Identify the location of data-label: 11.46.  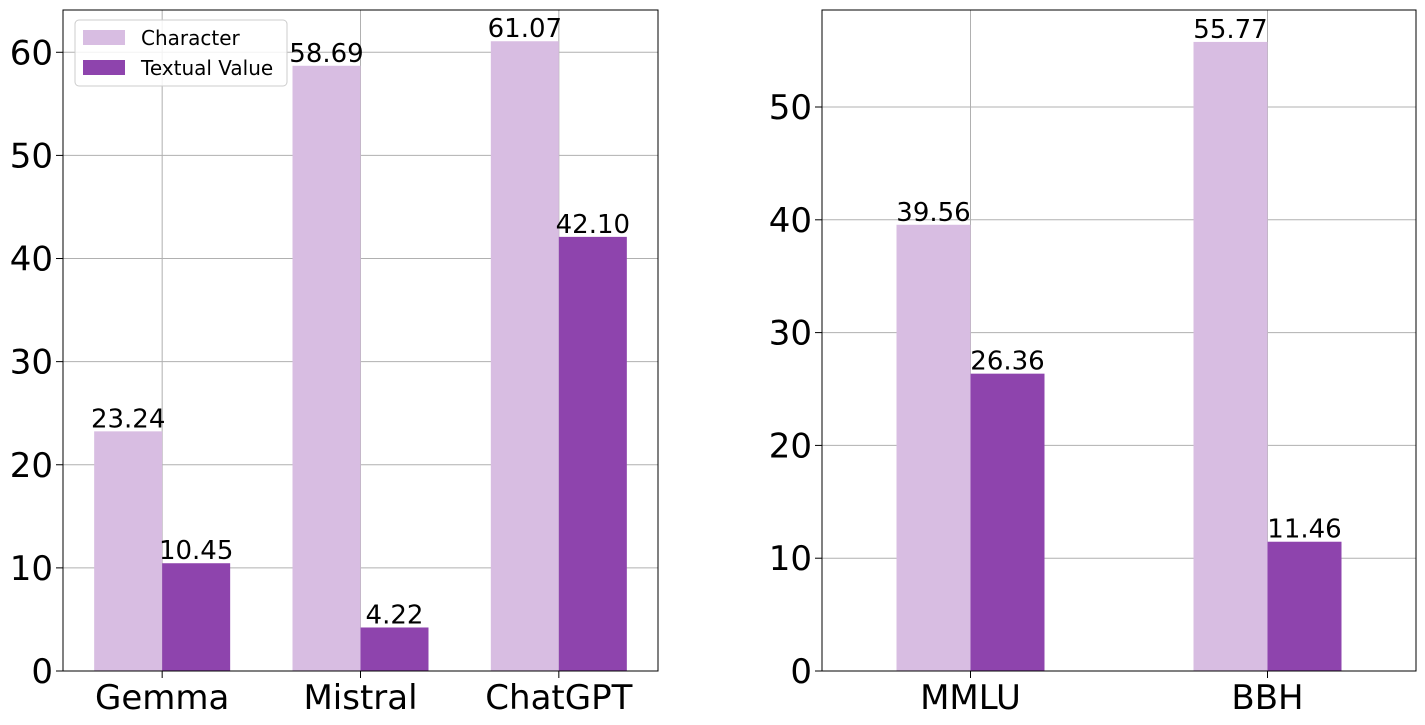
(1304, 530).